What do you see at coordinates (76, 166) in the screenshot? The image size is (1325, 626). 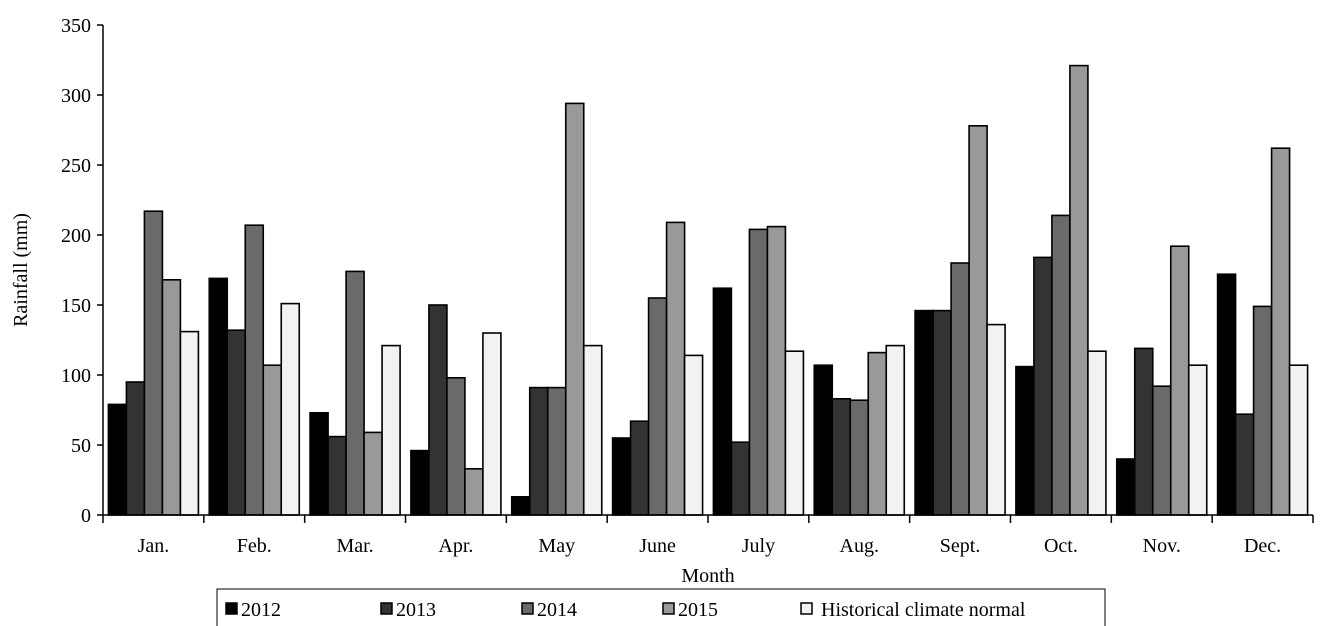 I see `y-tick-label: 250` at bounding box center [76, 166].